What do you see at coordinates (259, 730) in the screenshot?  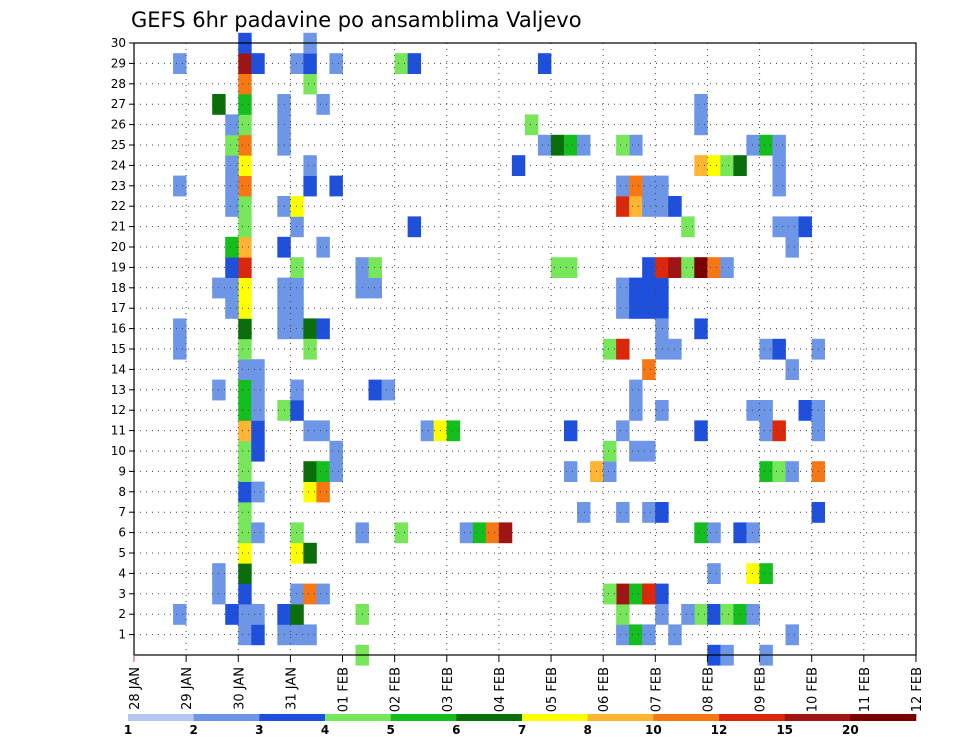 I see `colorbar-label: 3` at bounding box center [259, 730].